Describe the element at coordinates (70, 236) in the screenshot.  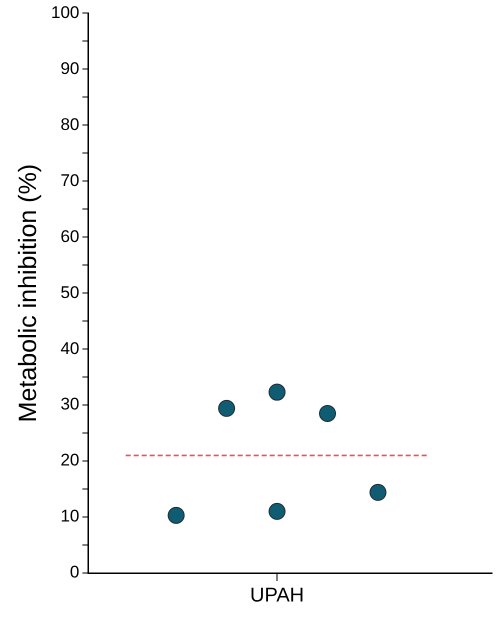
I see `y-tick-label: 60` at that location.